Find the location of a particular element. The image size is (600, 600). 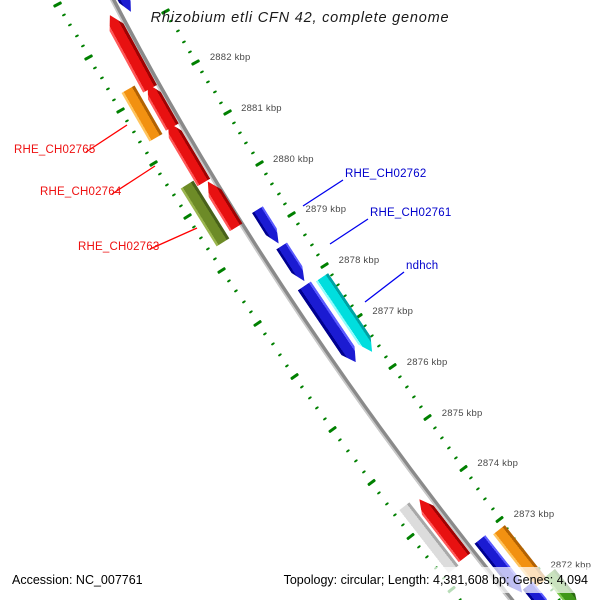

gene-label-ndhch: ndhch is located at coordinates (422, 266).